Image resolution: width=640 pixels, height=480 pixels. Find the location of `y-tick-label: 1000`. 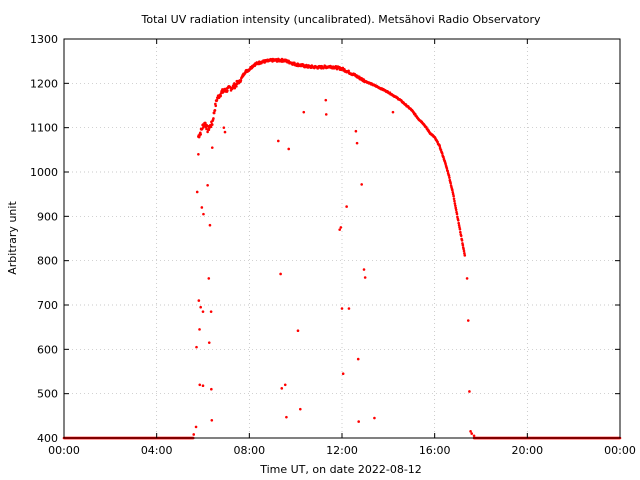

y-tick-label: 1000 is located at coordinates (44, 172).